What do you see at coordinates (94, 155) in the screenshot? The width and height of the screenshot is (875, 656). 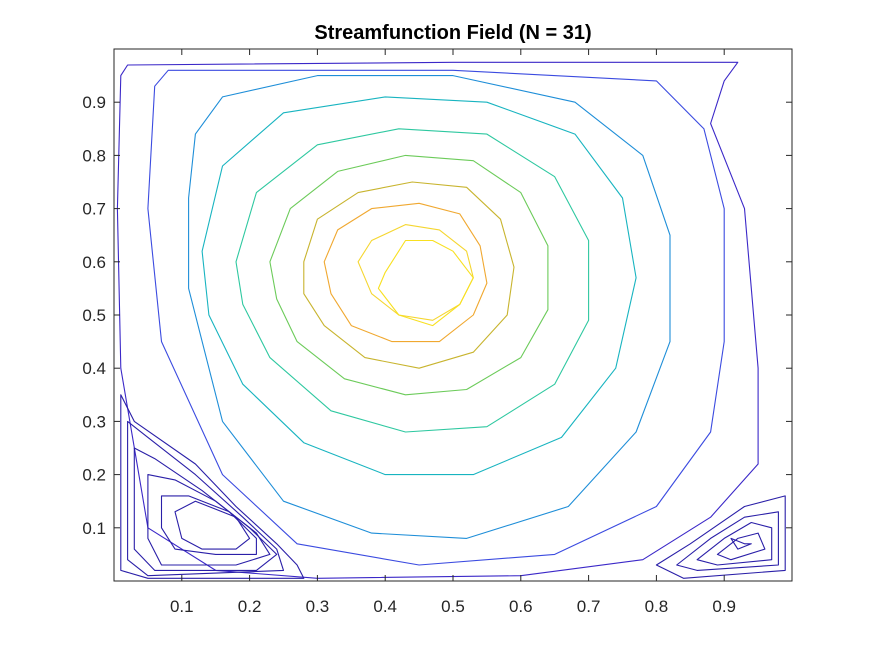 I see `y-tick-label: 0.8` at bounding box center [94, 155].